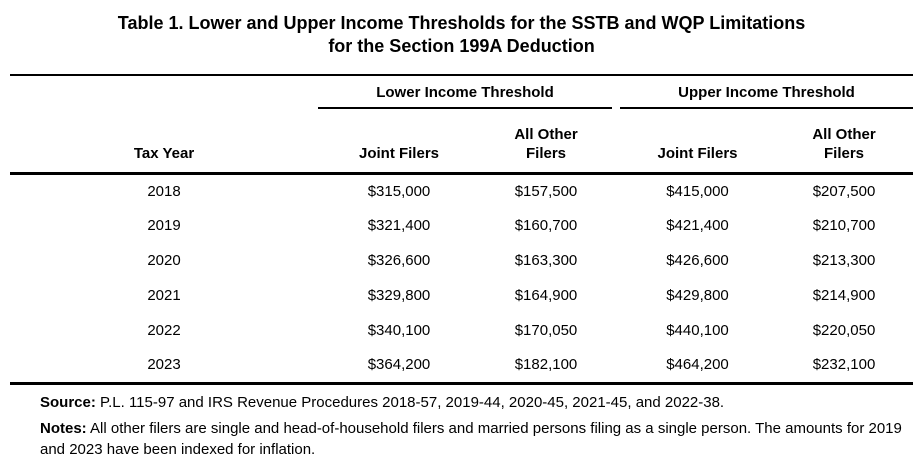  I want to click on source-label: Source:, so click(68, 402).